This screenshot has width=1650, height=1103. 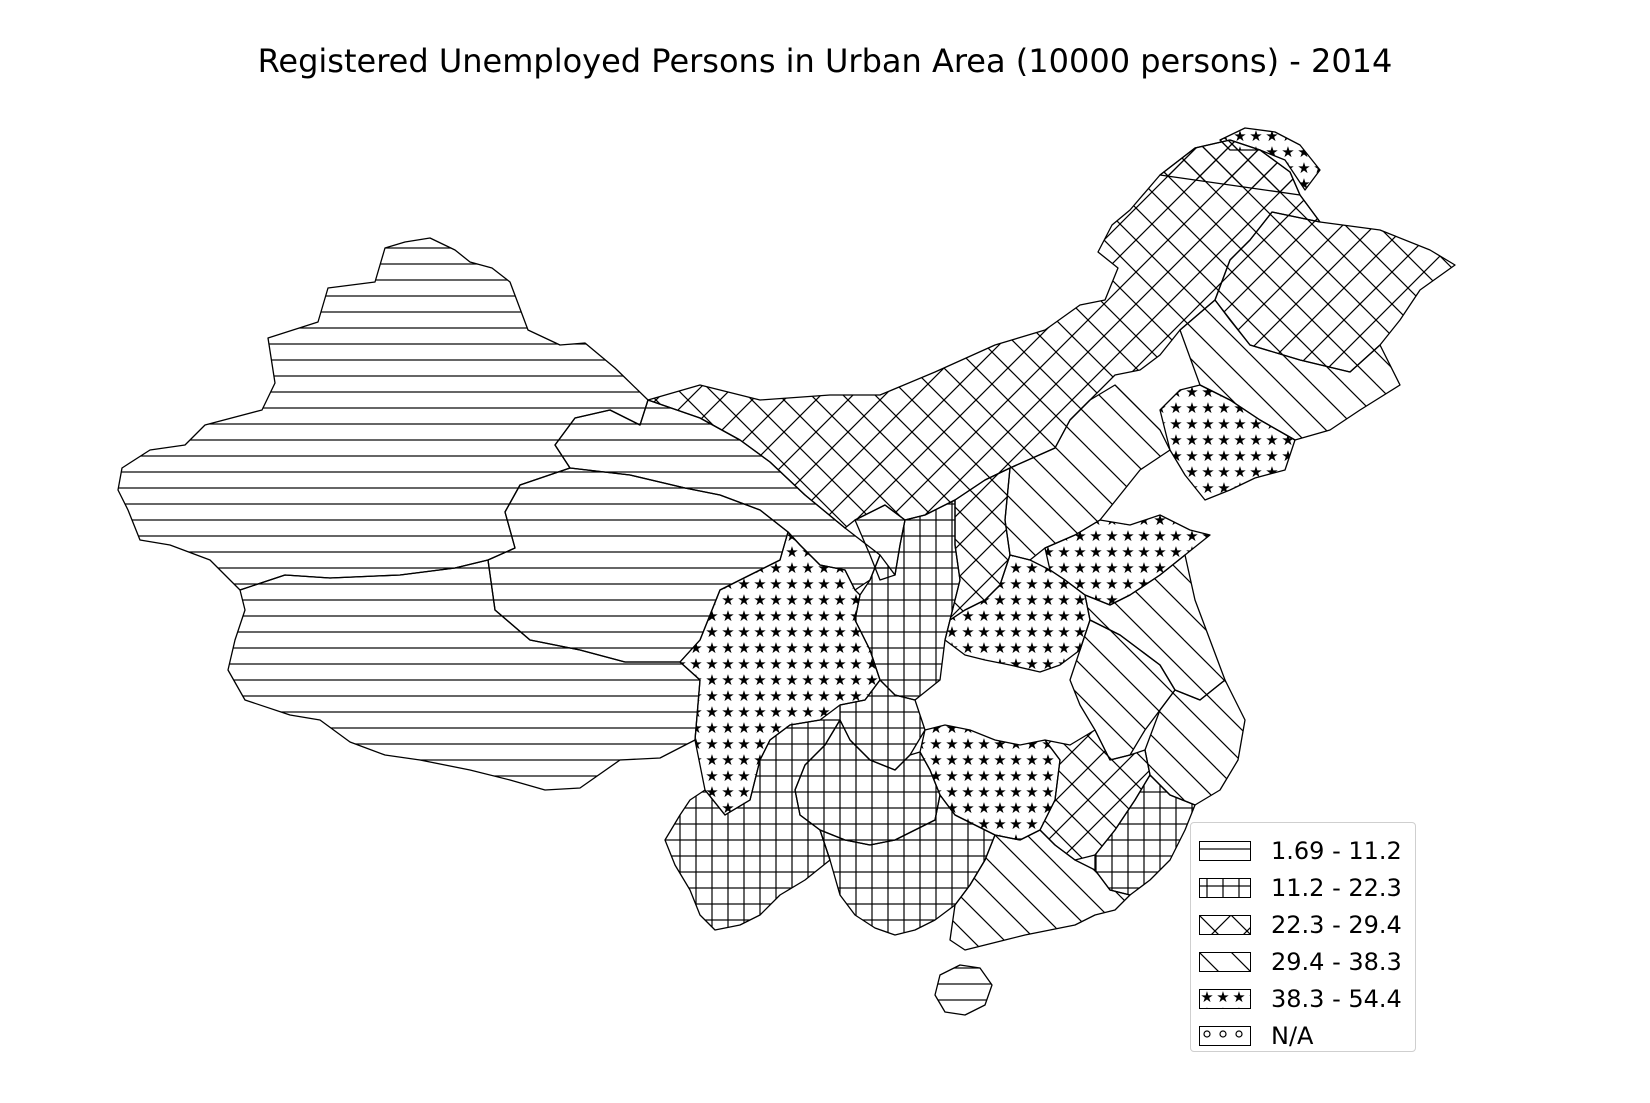 I want to click on legend-item-3: 22.3 - 29.4, so click(x=1300, y=925).